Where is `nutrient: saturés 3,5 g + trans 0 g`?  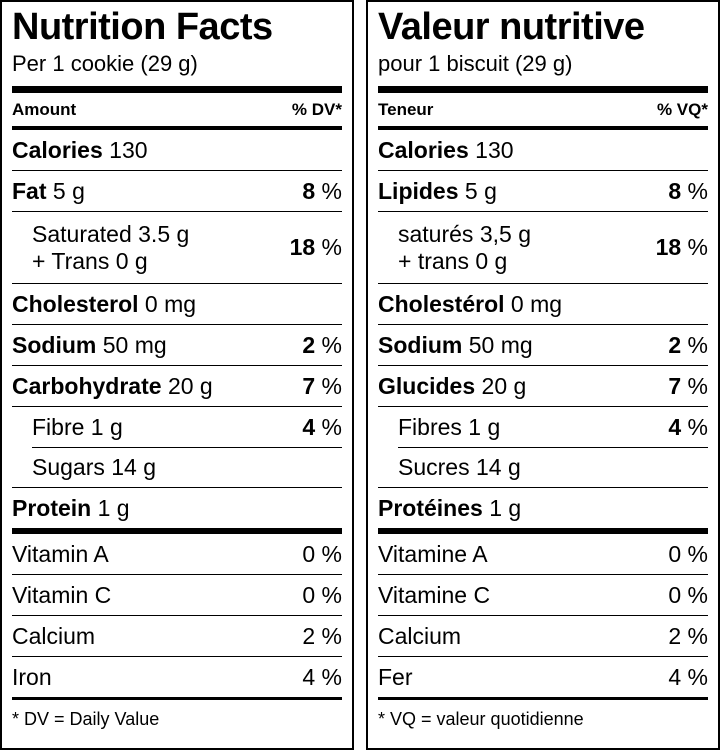
nutrient: saturés 3,5 g + trans 0 g is located at coordinates (464, 248).